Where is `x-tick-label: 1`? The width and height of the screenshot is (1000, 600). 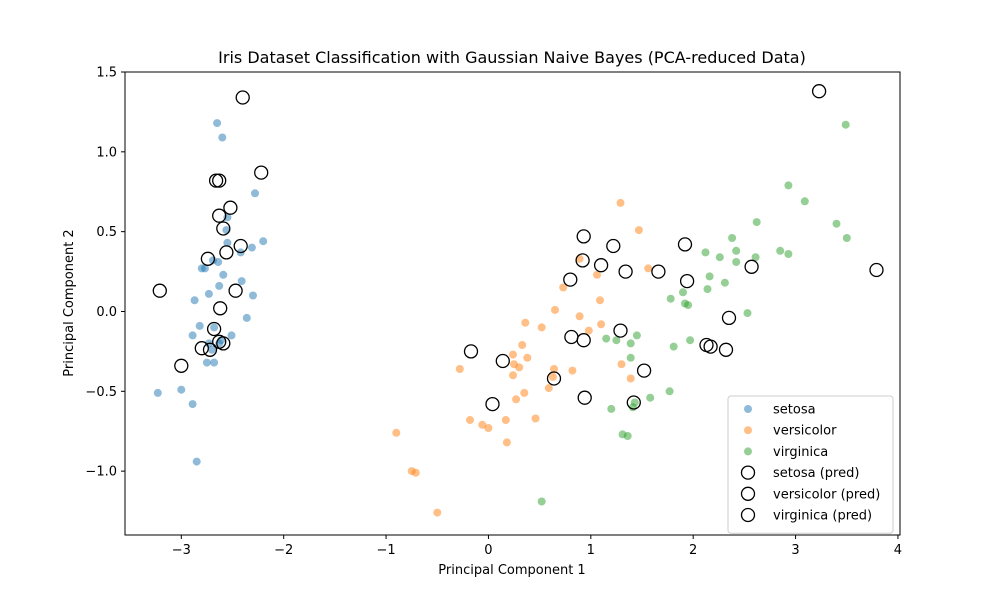 x-tick-label: 1 is located at coordinates (591, 550).